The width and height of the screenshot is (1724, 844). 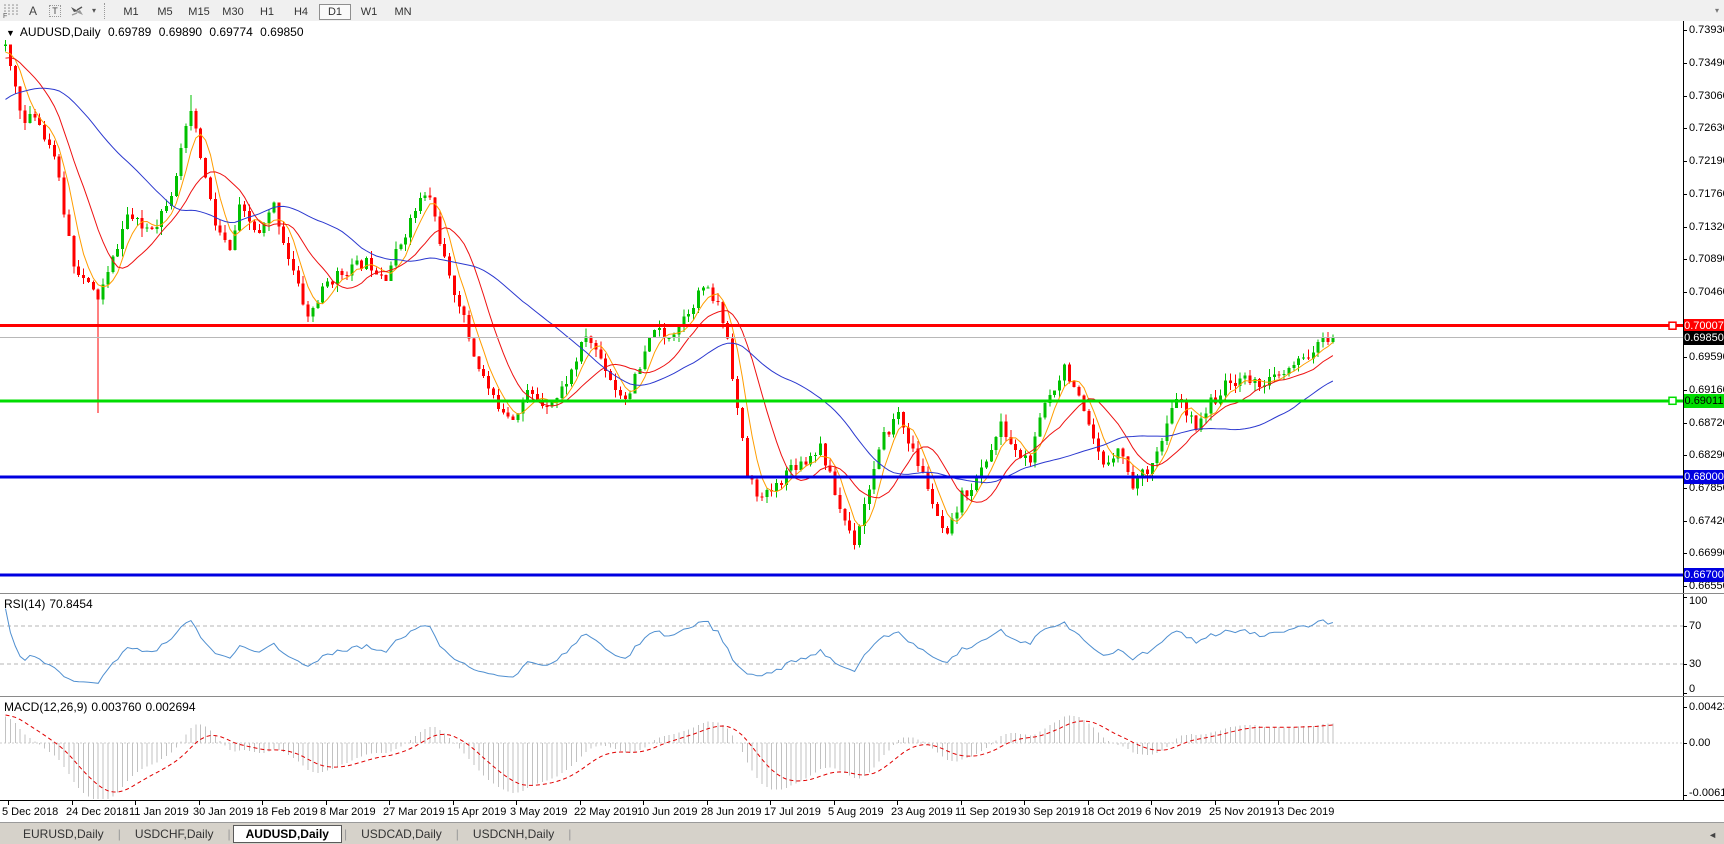 What do you see at coordinates (93, 10) in the screenshot?
I see `arrows-dropdown-caret-icon: ▾` at bounding box center [93, 10].